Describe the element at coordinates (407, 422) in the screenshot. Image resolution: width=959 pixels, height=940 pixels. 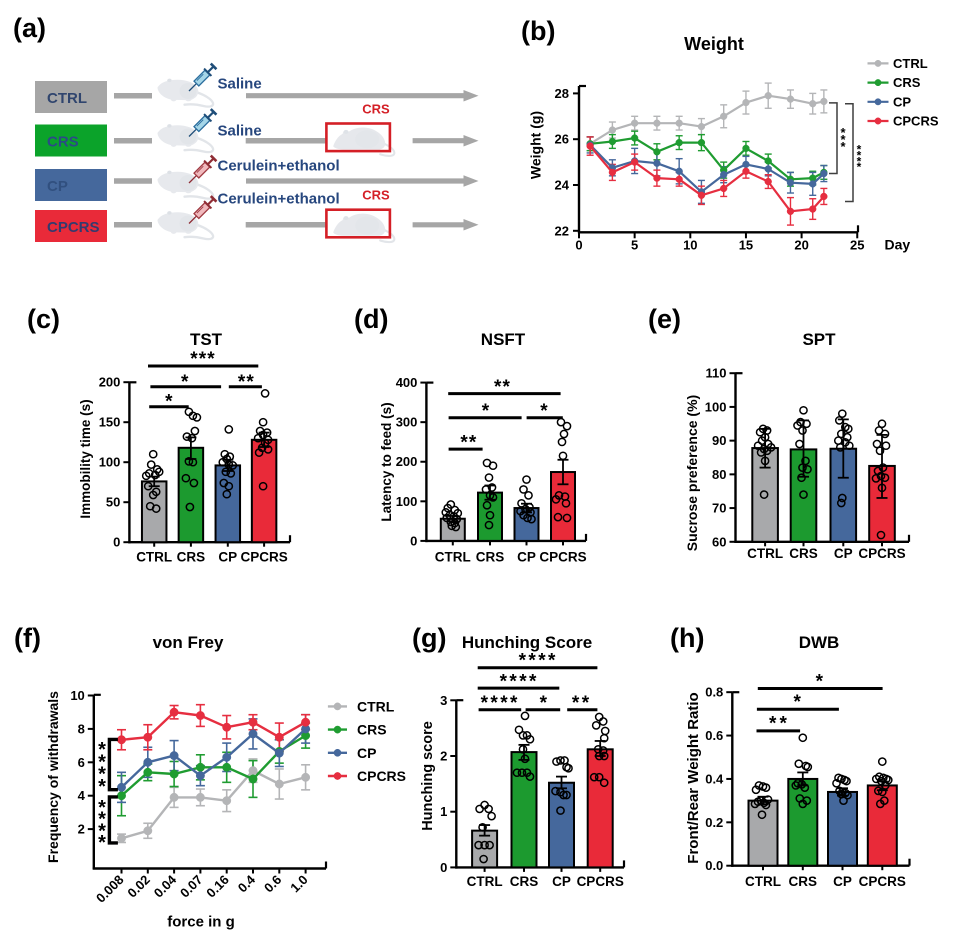
I see `svg-text: 300` at that location.